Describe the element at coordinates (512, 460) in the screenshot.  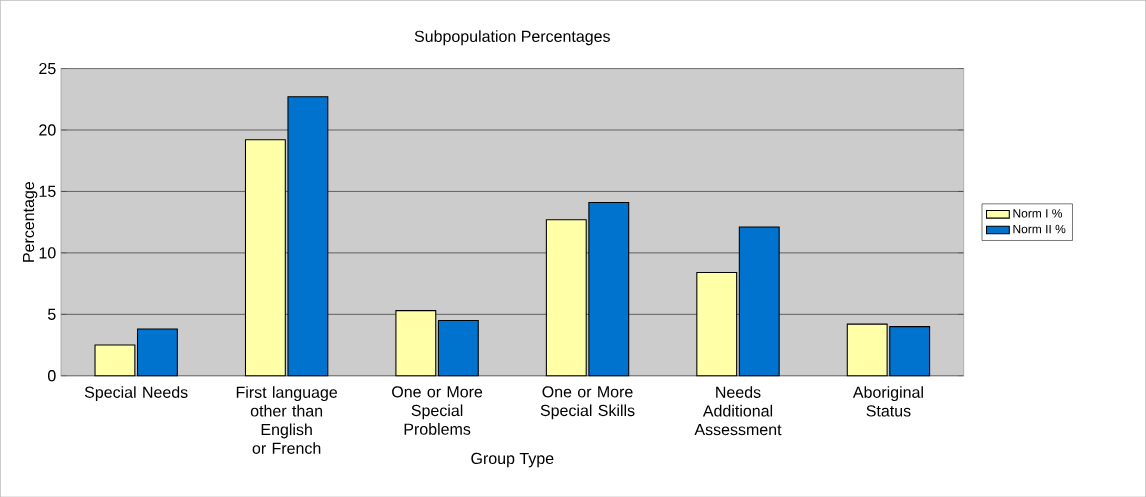
I see `x-axis-title: Group Type` at that location.